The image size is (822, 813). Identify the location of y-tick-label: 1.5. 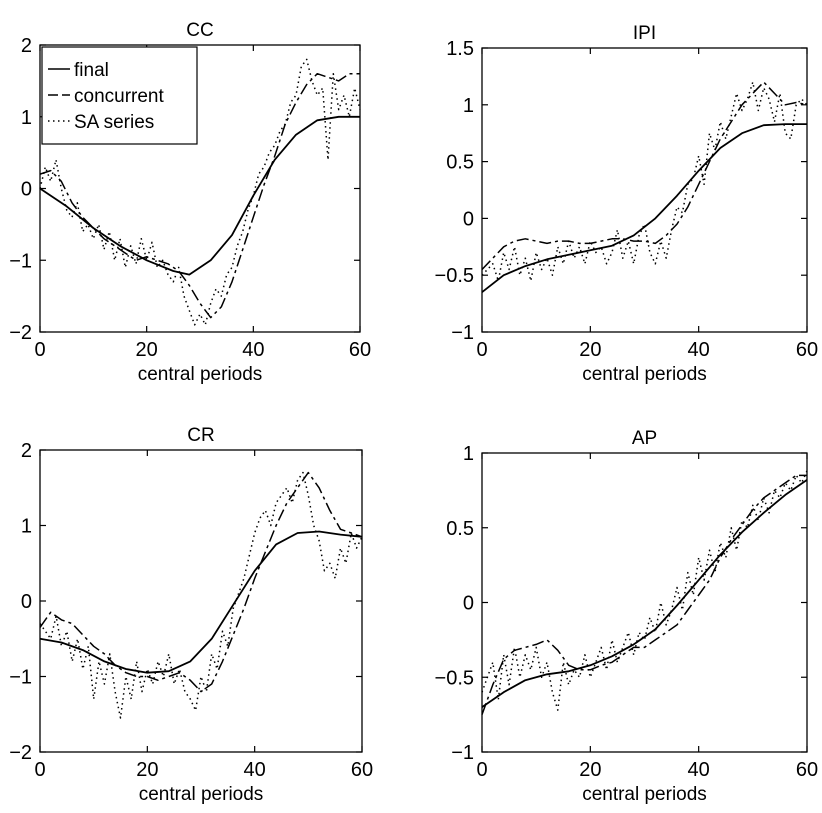
(460, 49).